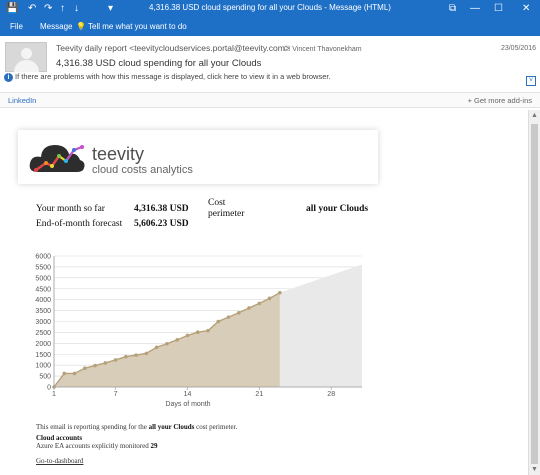  What do you see at coordinates (54, 394) in the screenshot?
I see `x-tick-label: 1` at bounding box center [54, 394].